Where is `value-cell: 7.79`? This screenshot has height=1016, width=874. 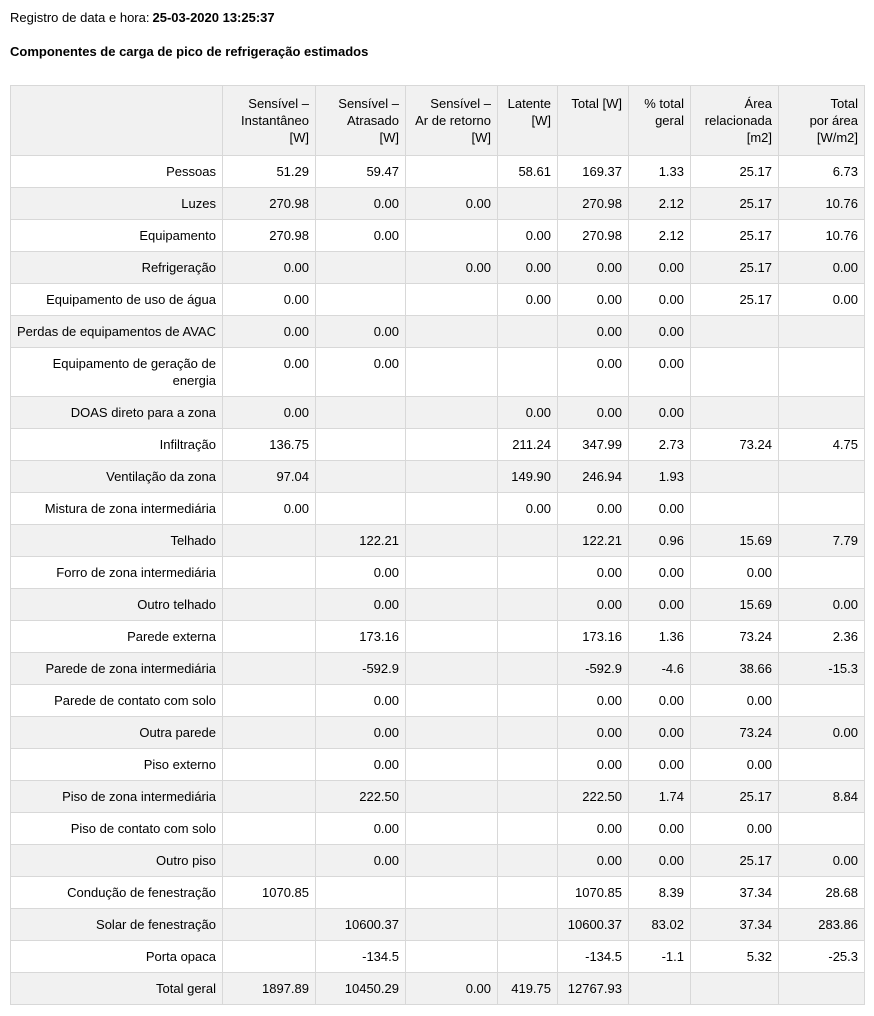 value-cell: 7.79 is located at coordinates (821, 540).